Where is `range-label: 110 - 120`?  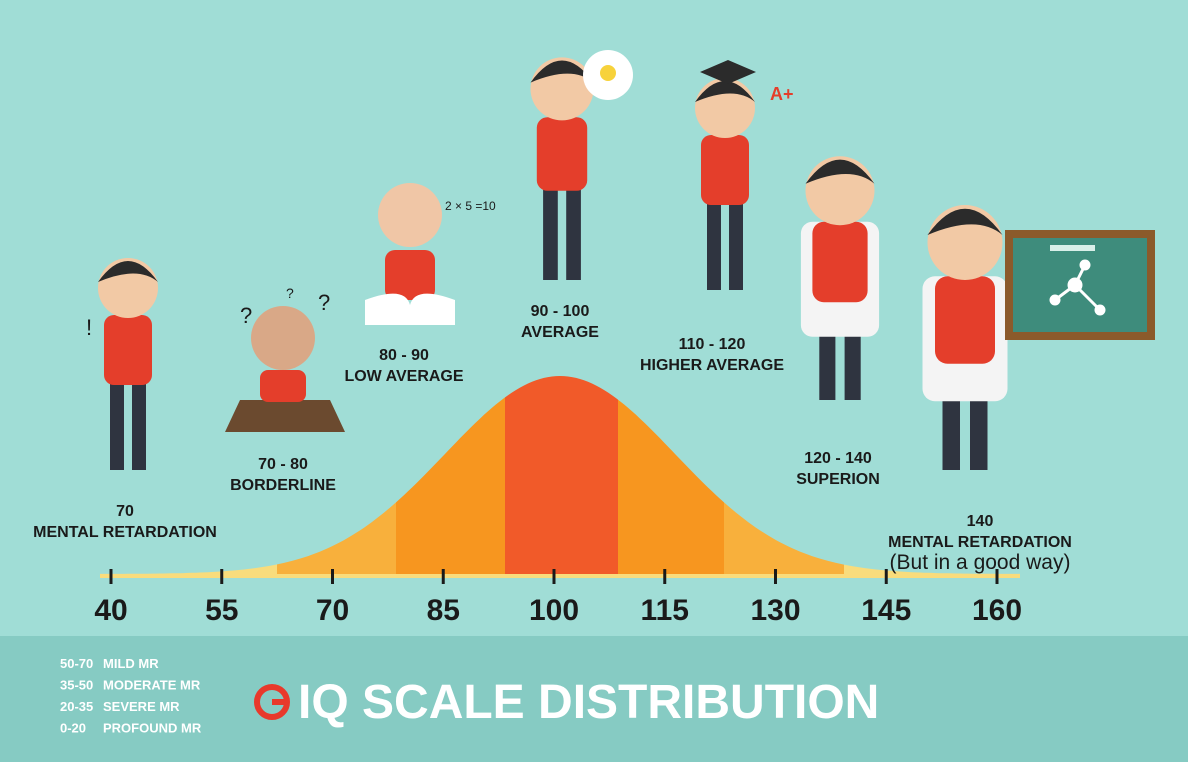 range-label: 110 - 120 is located at coordinates (712, 344).